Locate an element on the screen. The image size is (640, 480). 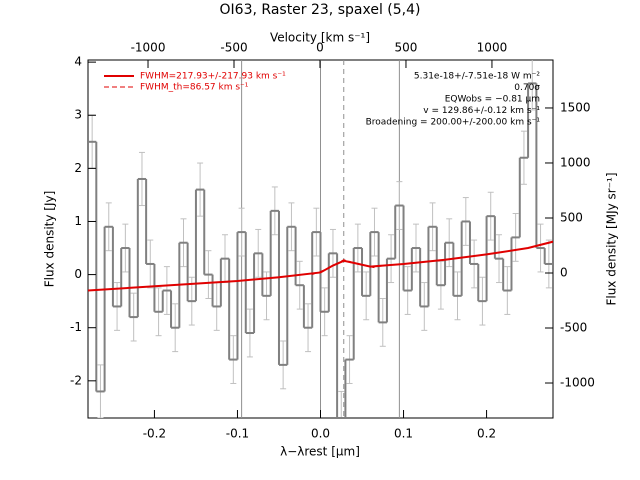
annotation: Broadening = 200.00+/-200.00 km s⁻¹ is located at coordinates (453, 123).